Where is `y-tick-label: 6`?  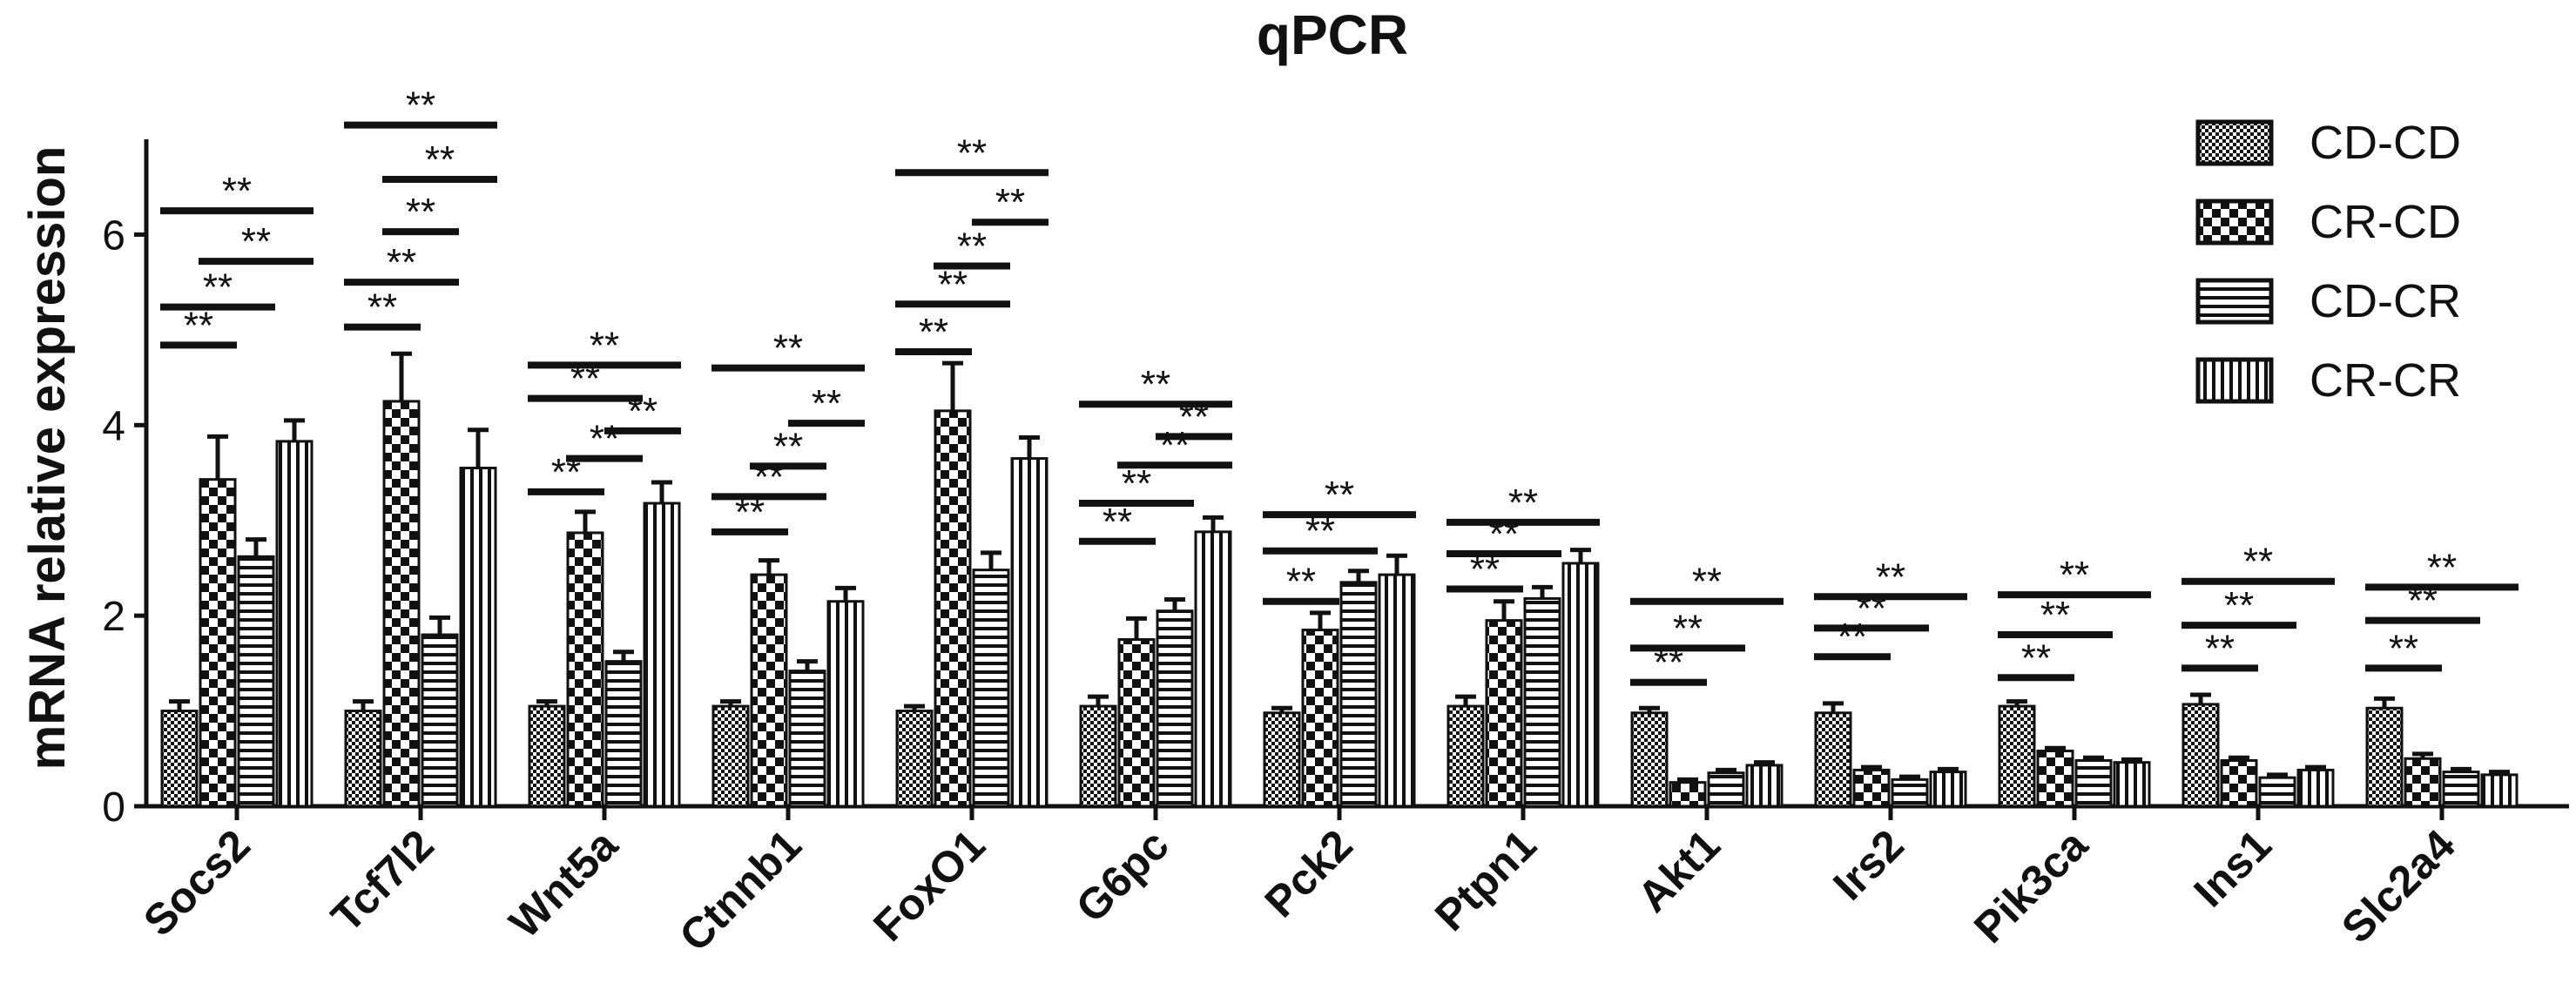 y-tick-label: 6 is located at coordinates (114, 235).